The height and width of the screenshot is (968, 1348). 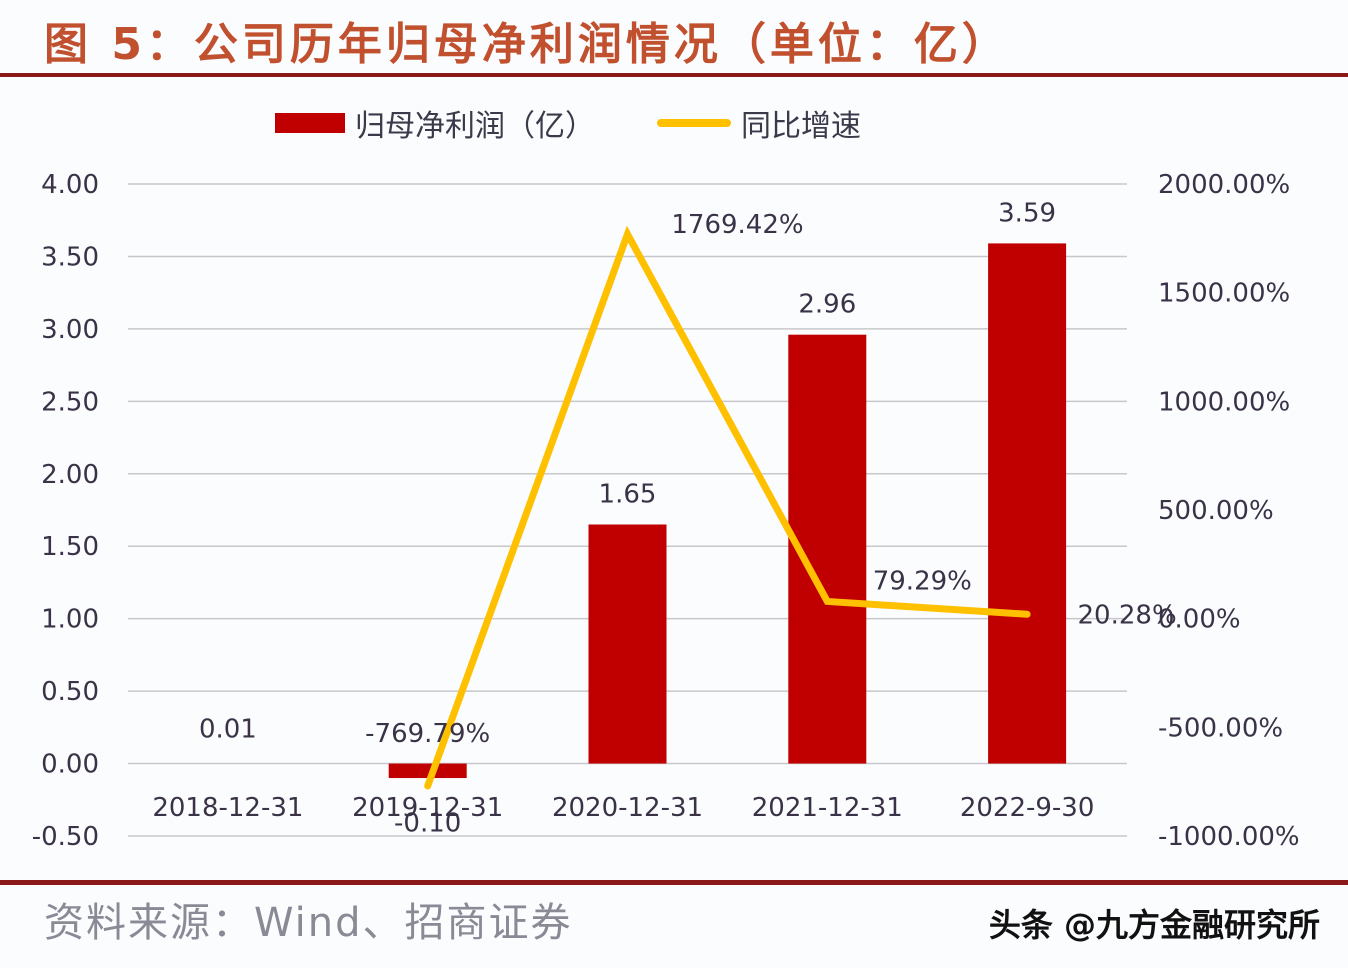 What do you see at coordinates (310, 123) in the screenshot?
I see `bar-swatch-icon` at bounding box center [310, 123].